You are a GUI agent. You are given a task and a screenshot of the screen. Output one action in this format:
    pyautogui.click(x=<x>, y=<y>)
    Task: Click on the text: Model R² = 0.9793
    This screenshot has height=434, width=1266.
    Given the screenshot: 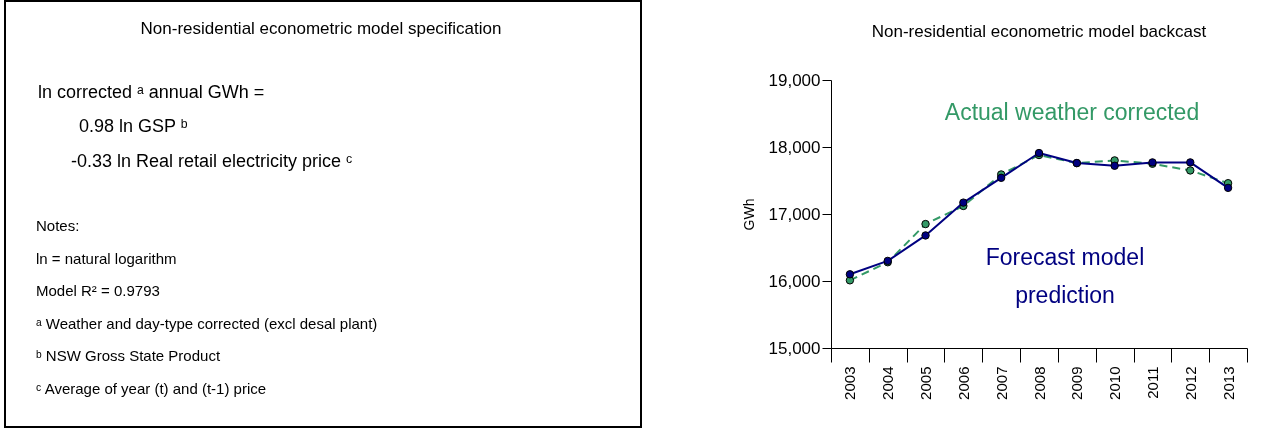 What is the action you would take?
    pyautogui.click(x=98, y=290)
    